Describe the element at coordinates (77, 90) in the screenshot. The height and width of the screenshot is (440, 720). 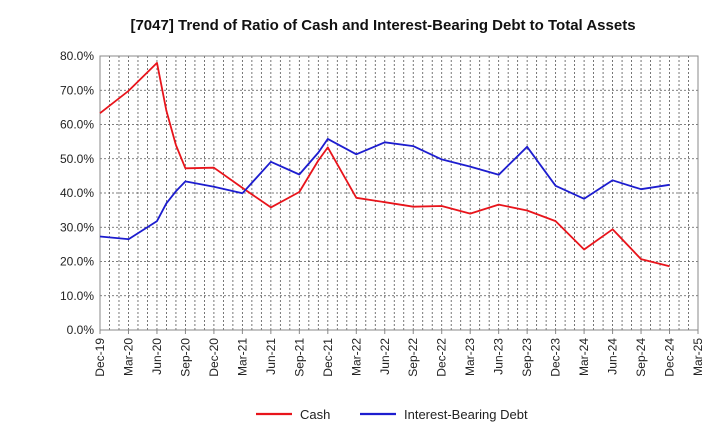
I see `y-tick-label: 70.0%` at that location.